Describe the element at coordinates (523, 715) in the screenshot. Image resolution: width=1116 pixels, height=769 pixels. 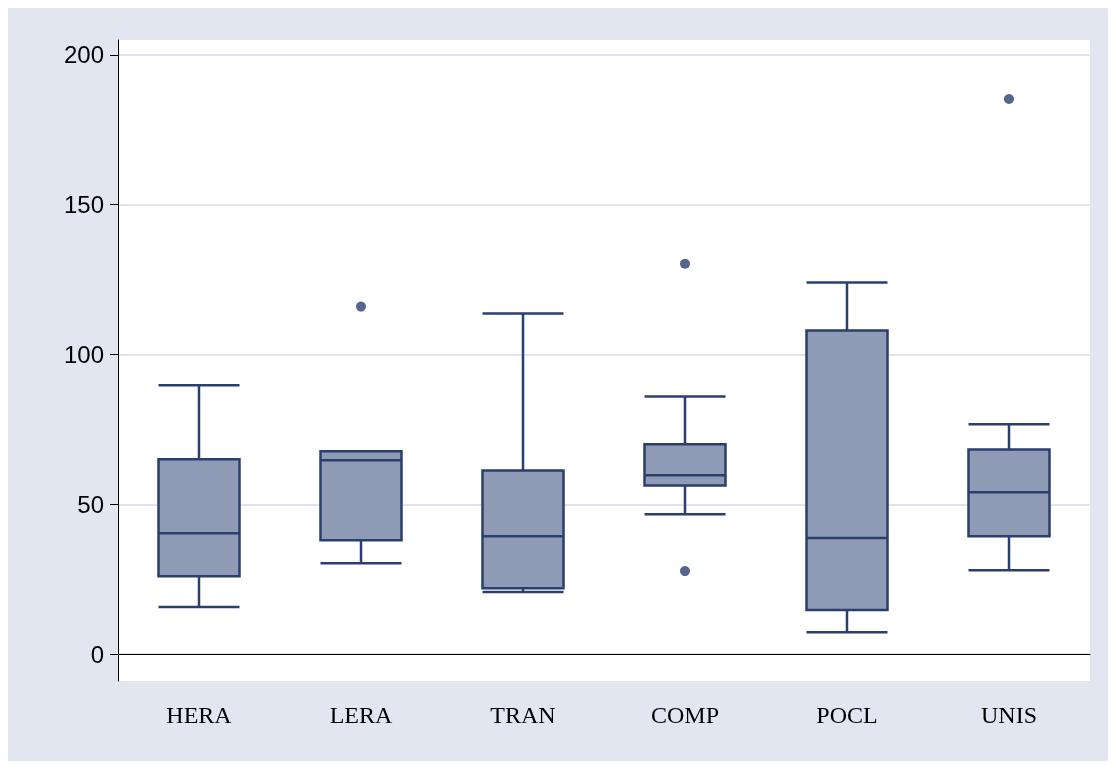
I see `x-tick-label: TRAN` at that location.